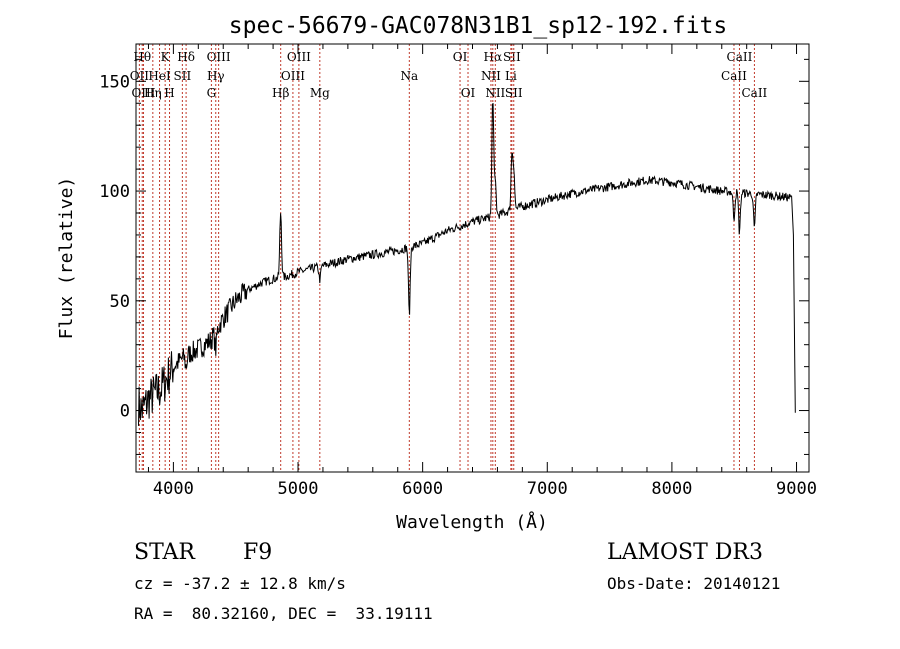  What do you see at coordinates (694, 583) in the screenshot?
I see `observation-date: Obs-Date: 20140121` at bounding box center [694, 583].